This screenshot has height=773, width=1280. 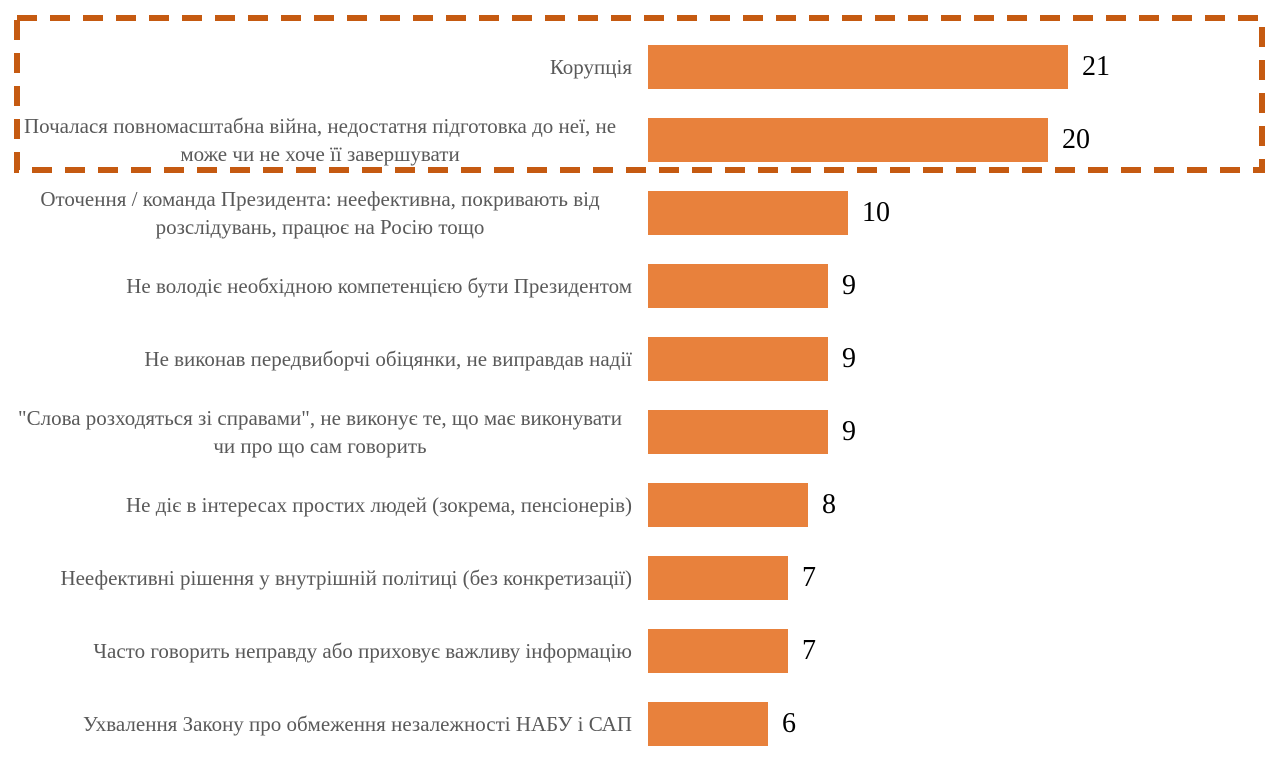 I want to click on bar-cell: 10, so click(x=964, y=212).